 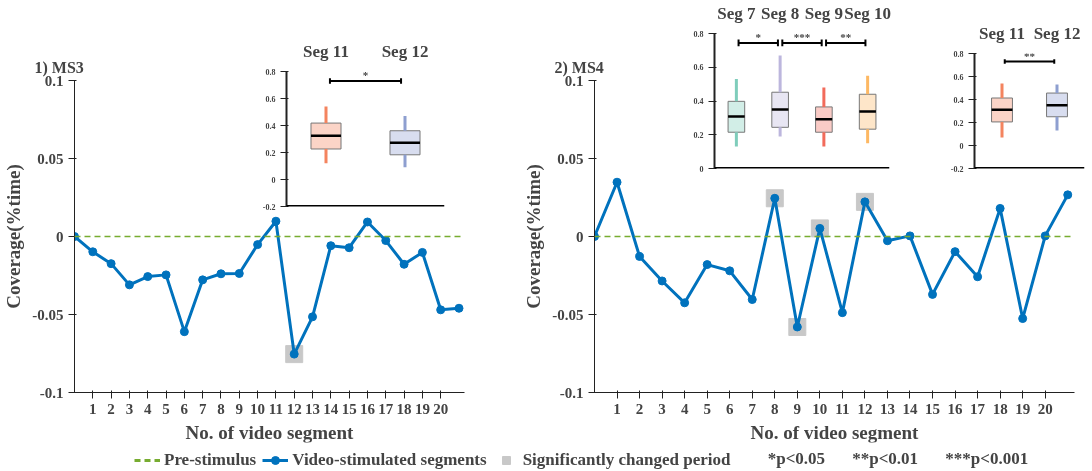 I want to click on x-axis-title: No. of video segment, so click(x=270, y=432).